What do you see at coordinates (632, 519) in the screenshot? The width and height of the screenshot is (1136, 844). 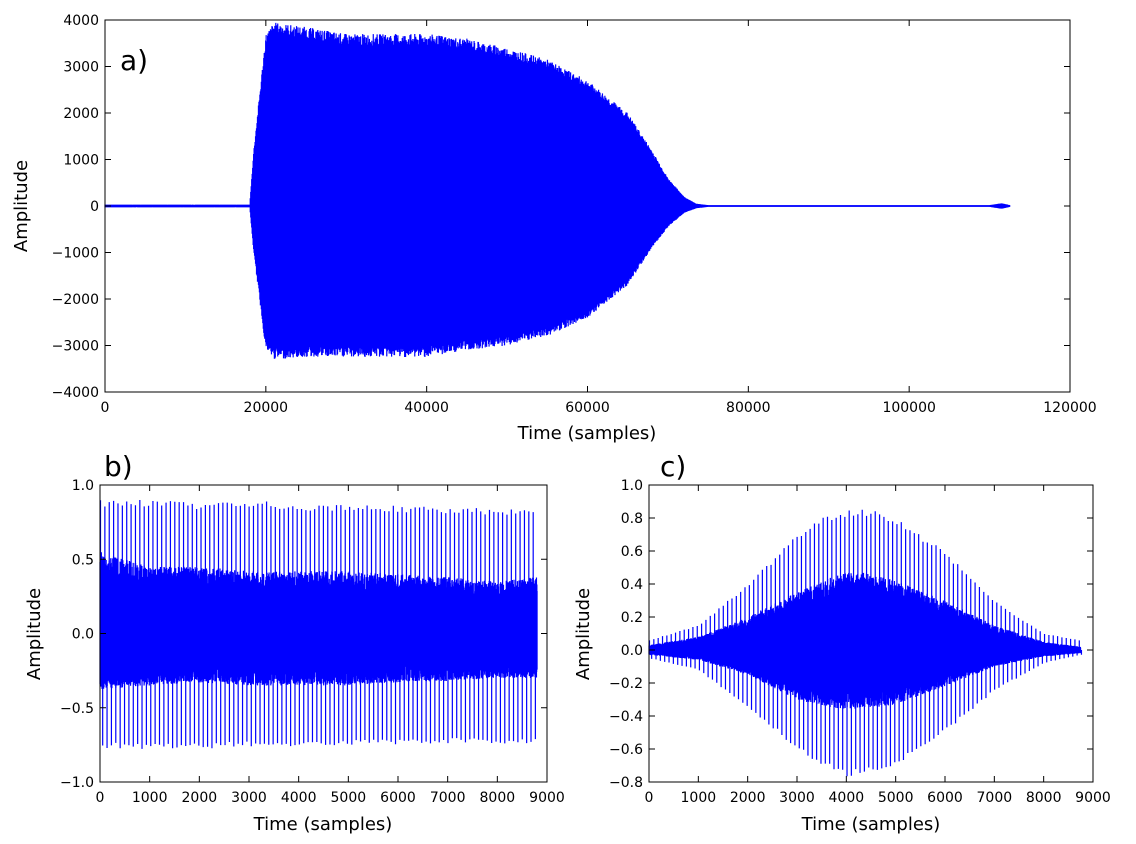 I see `plot-c-ytick-label: 0.8` at bounding box center [632, 519].